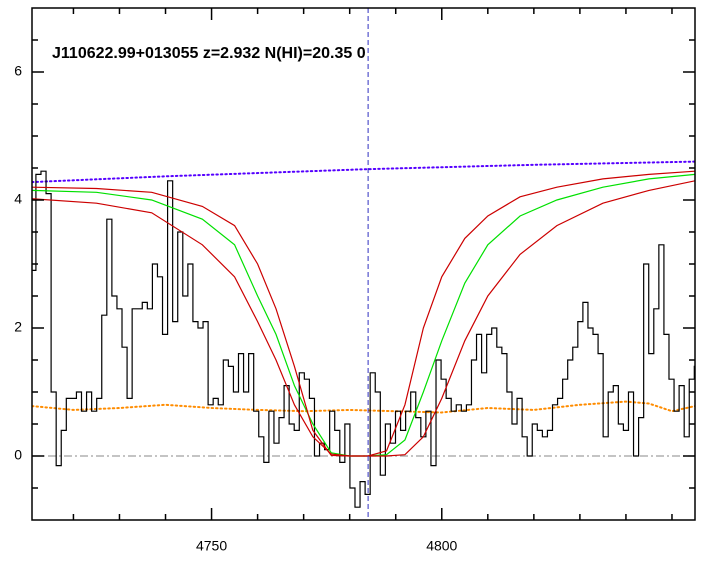 The width and height of the screenshot is (704, 561). Describe the element at coordinates (18, 71) in the screenshot. I see `y-tick-label: 6` at that location.